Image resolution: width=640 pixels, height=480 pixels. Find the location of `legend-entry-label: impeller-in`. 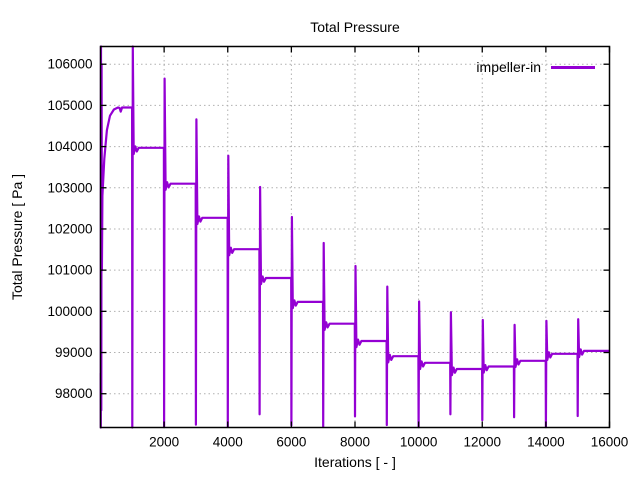

legend-entry-label: impeller-in is located at coordinates (508, 67).